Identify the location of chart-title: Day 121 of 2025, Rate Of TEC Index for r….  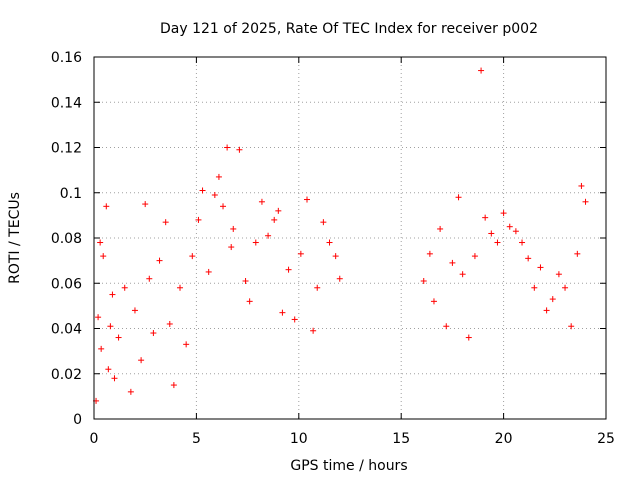
(349, 29).